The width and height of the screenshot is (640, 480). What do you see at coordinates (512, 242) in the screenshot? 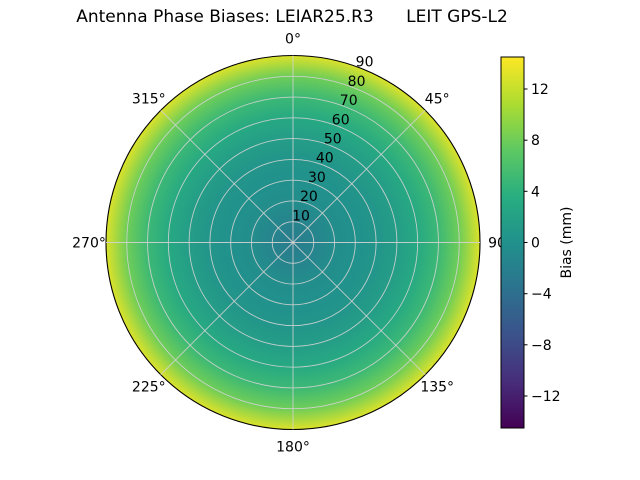
I see `colorbar` at bounding box center [512, 242].